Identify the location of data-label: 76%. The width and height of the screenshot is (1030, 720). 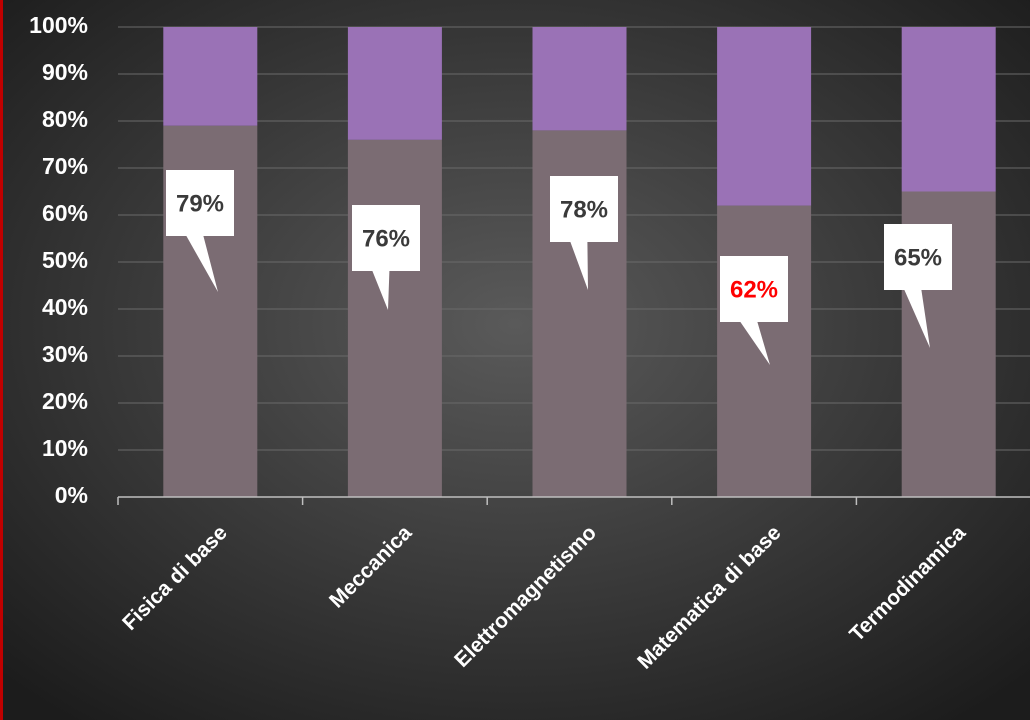
(386, 238).